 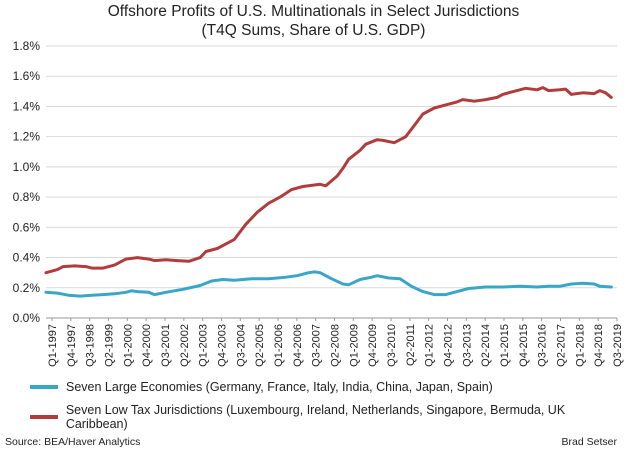 I want to click on x-tick-label: Q3-2013, so click(x=467, y=345).